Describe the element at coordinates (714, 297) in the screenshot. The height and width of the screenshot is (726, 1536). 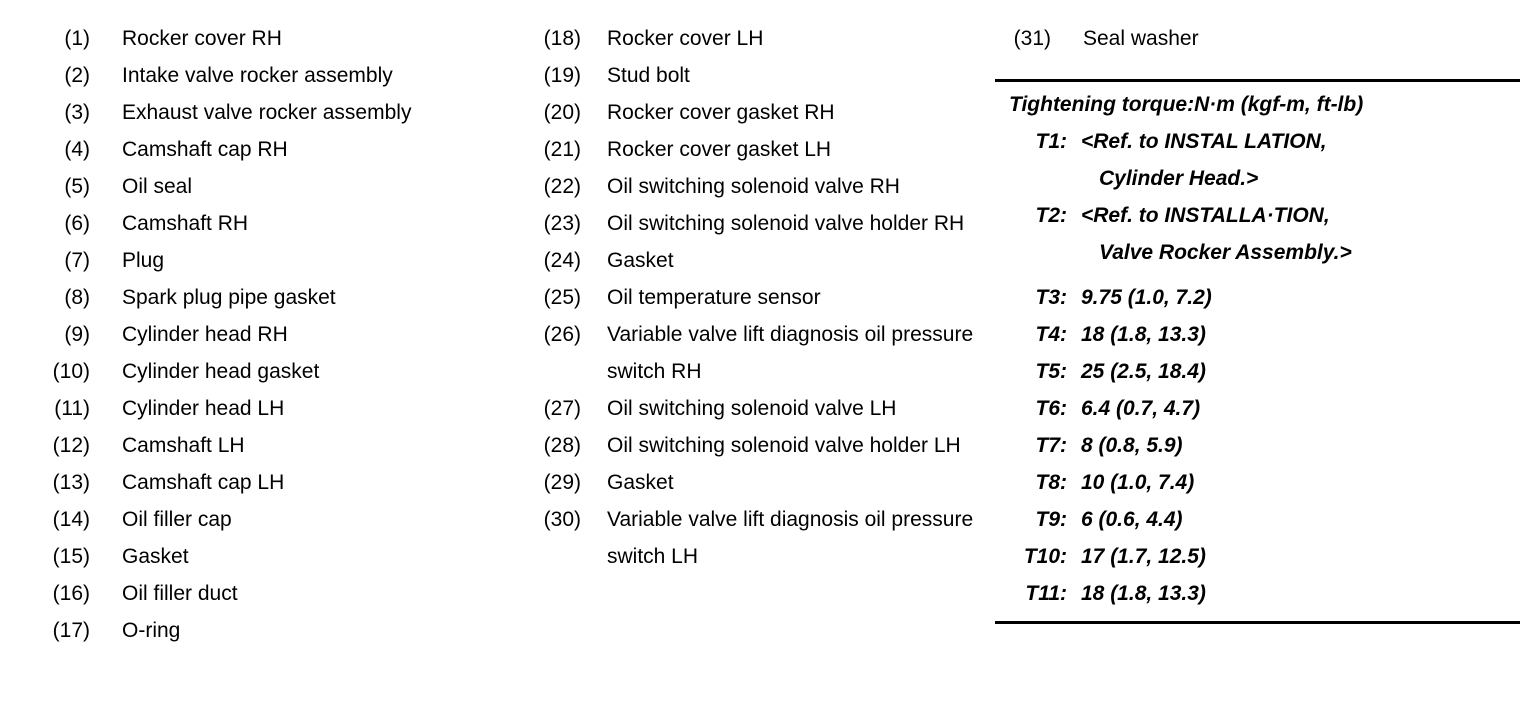
I see `part-label: Oil temperature sensor` at that location.